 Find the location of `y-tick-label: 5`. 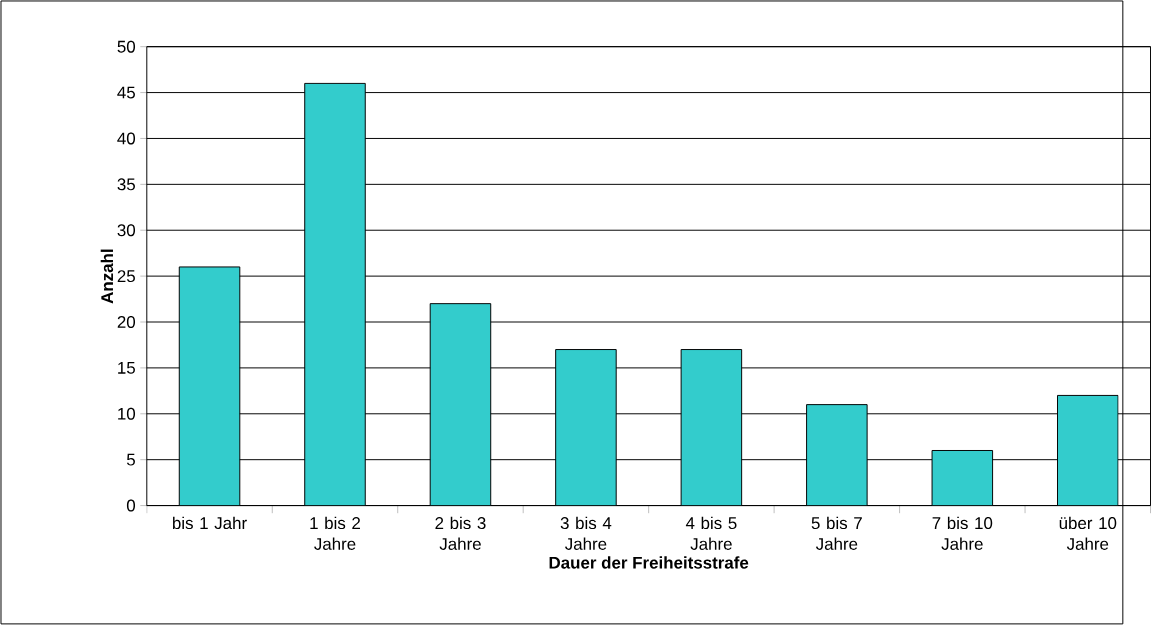

y-tick-label: 5 is located at coordinates (130, 459).